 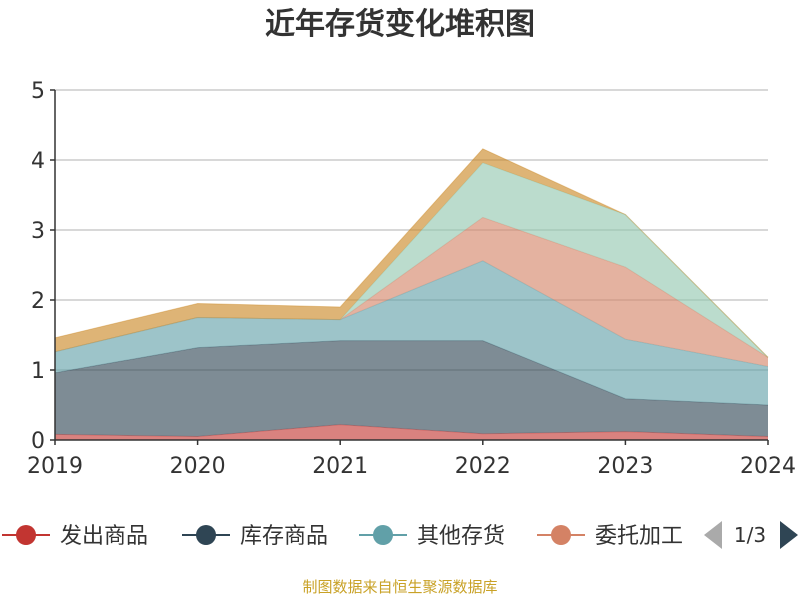 I want to click on legend-item-4: 委托加工, so click(x=610, y=536).